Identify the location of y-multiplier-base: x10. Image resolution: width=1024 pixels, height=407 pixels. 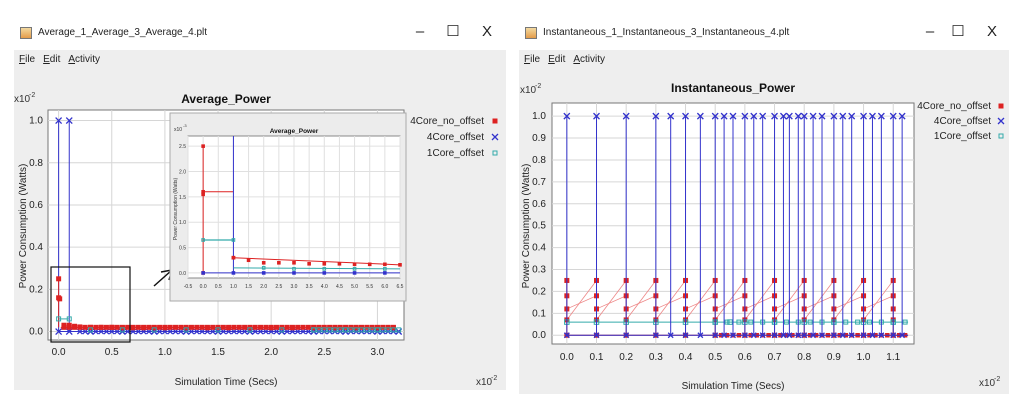
(22, 99).